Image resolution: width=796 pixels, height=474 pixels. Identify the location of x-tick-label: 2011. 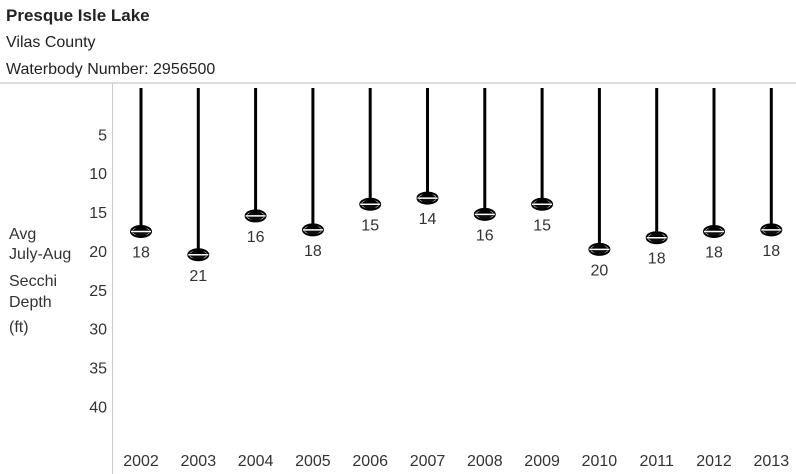
(656, 461).